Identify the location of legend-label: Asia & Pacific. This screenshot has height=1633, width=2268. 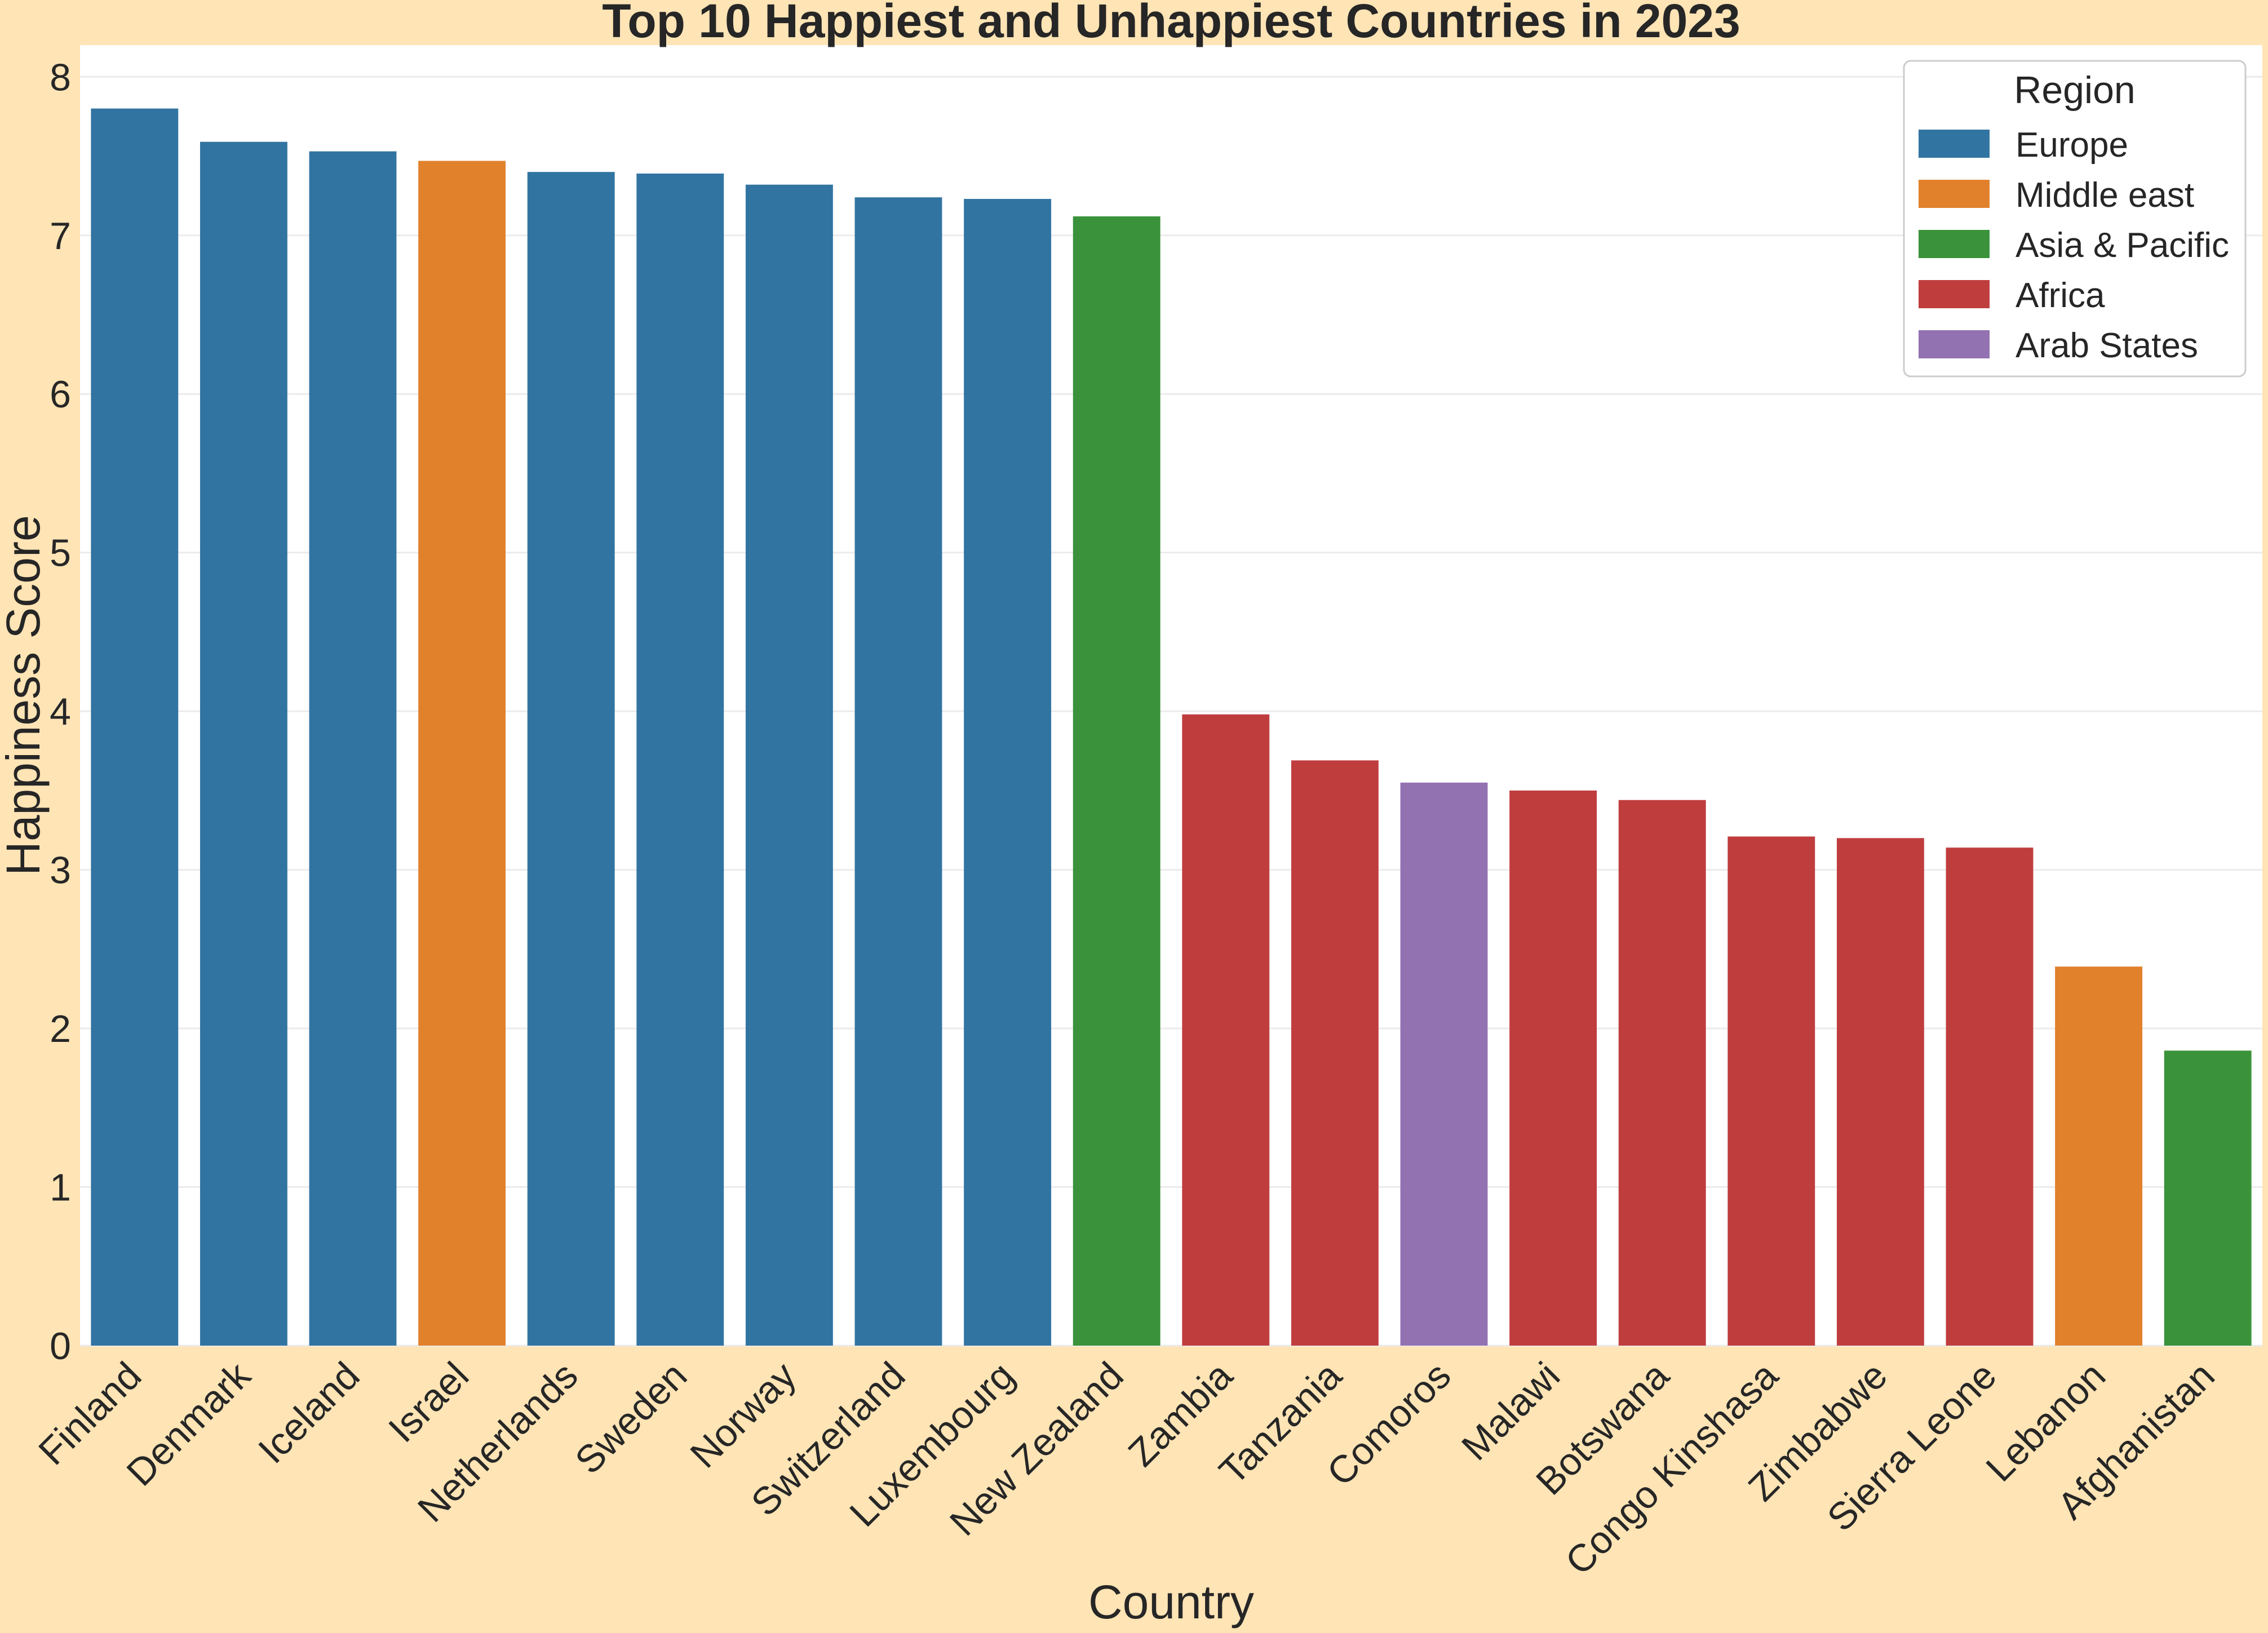
(2122, 245).